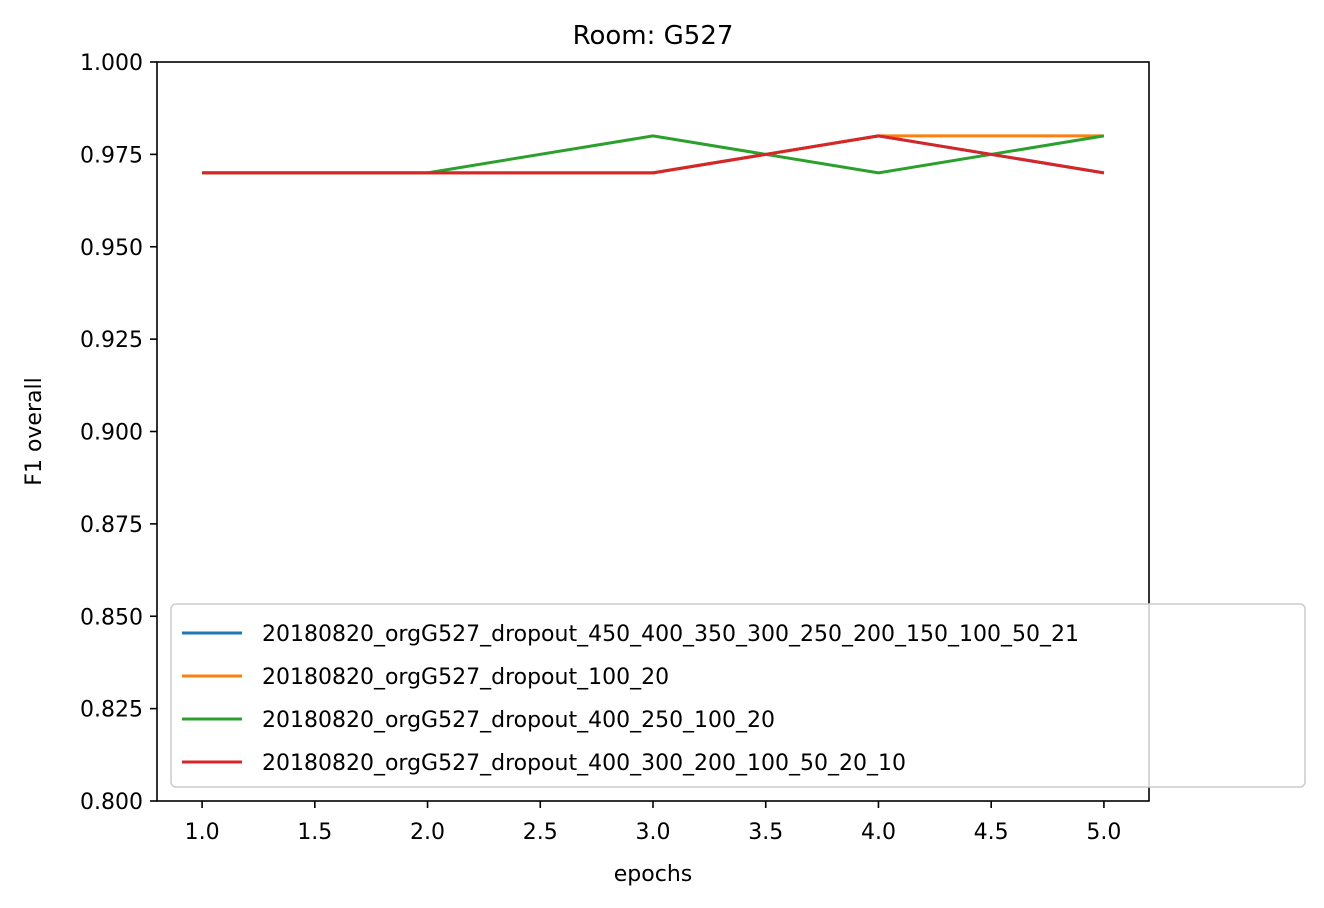  What do you see at coordinates (878, 832) in the screenshot?
I see `x-tick-label: 4.0` at bounding box center [878, 832].